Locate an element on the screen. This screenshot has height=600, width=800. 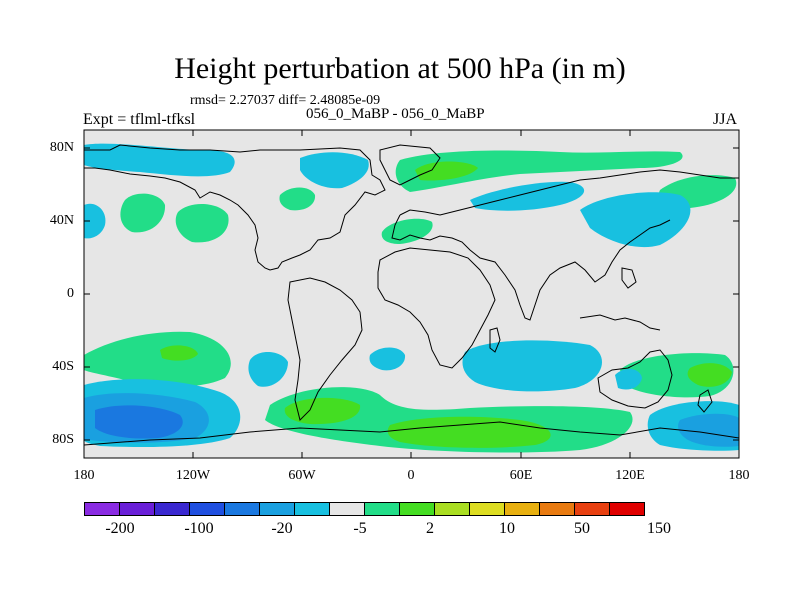
contour-arctic-lime is located at coordinates (446, 171).